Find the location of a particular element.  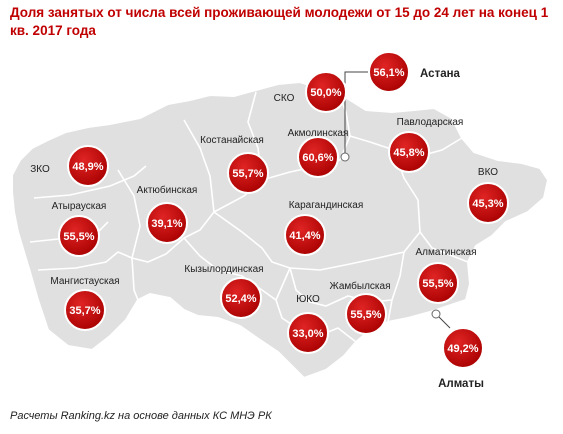

almaty-marker is located at coordinates (436, 314).